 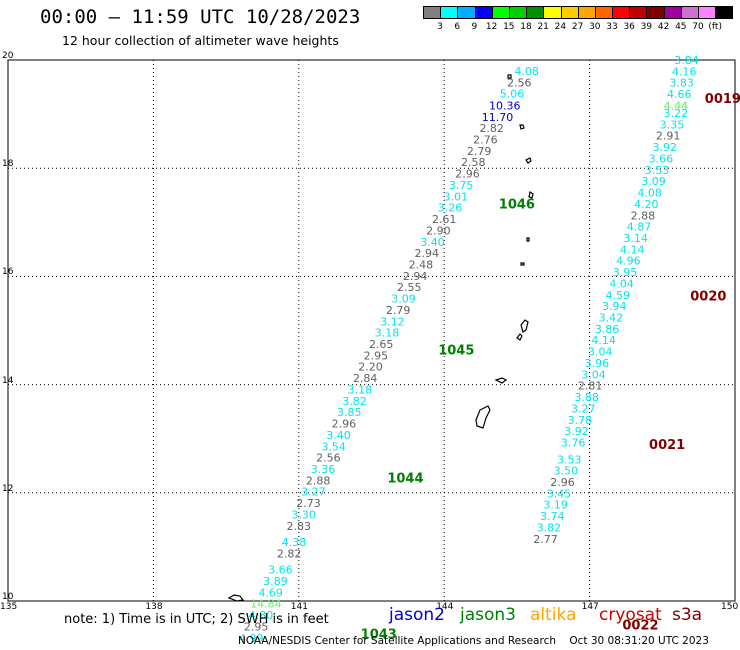 What do you see at coordinates (299, 526) in the screenshot?
I see `wave-height-value: 2.83` at bounding box center [299, 526].